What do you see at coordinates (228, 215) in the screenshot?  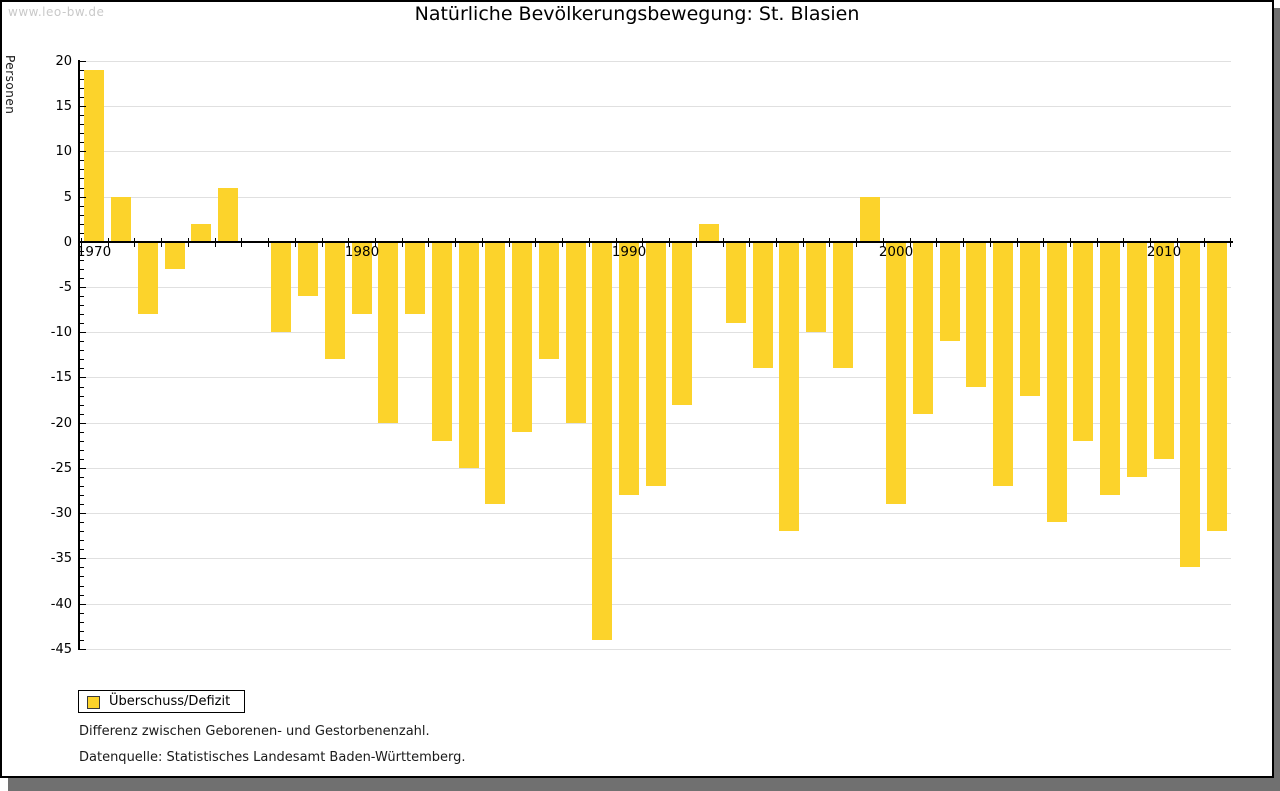 I see `bar-1975` at bounding box center [228, 215].